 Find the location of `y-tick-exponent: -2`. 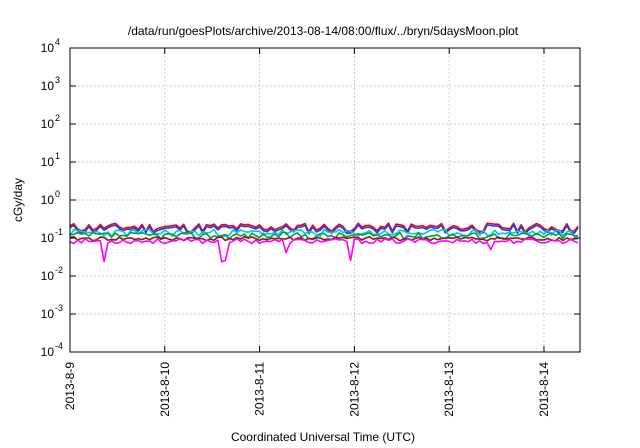

y-tick-exponent: -2 is located at coordinates (59, 270).